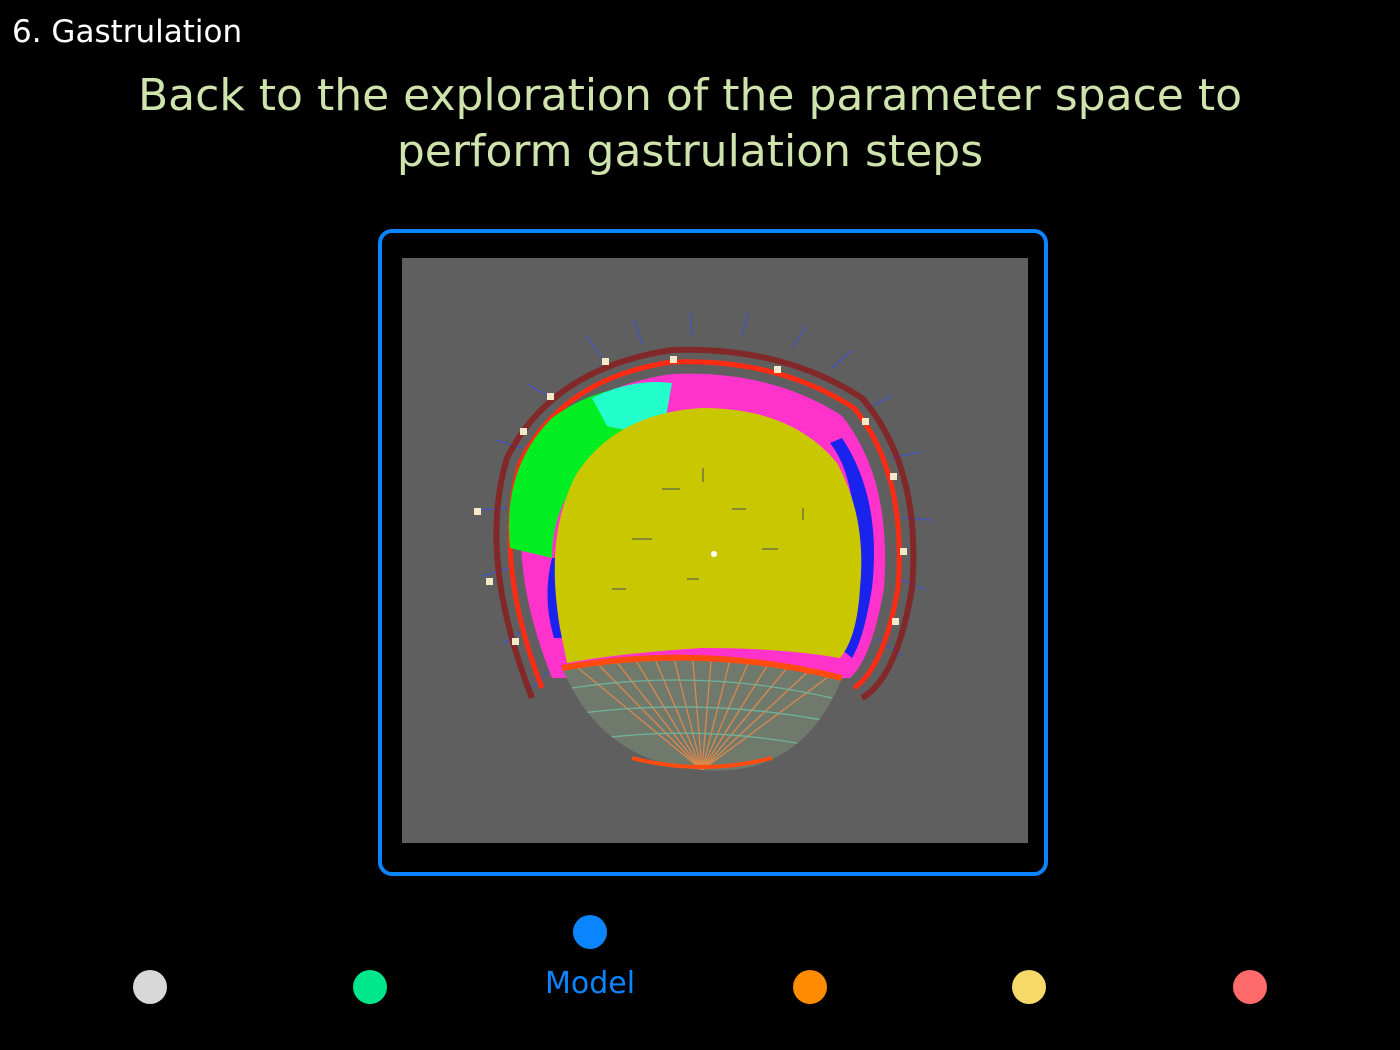 This screenshot has height=1050, width=1400. Describe the element at coordinates (714, 554) in the screenshot. I see `center-marker` at that location.